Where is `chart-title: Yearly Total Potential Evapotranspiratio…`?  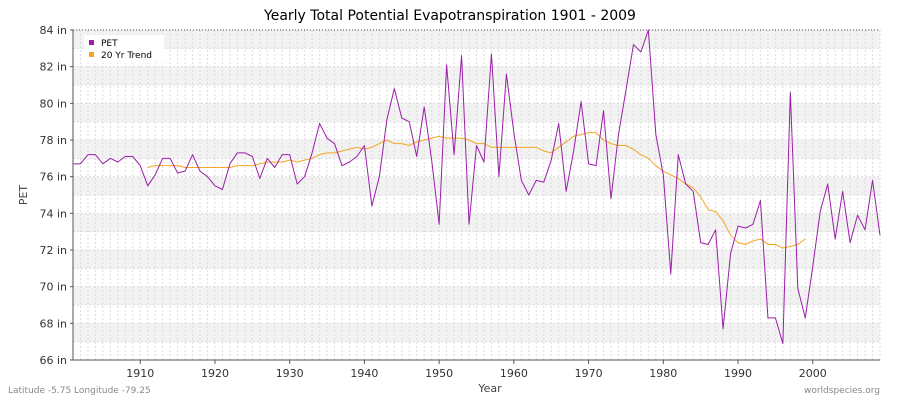 chart-title: Yearly Total Potential Evapotranspiratio… is located at coordinates (449, 16).